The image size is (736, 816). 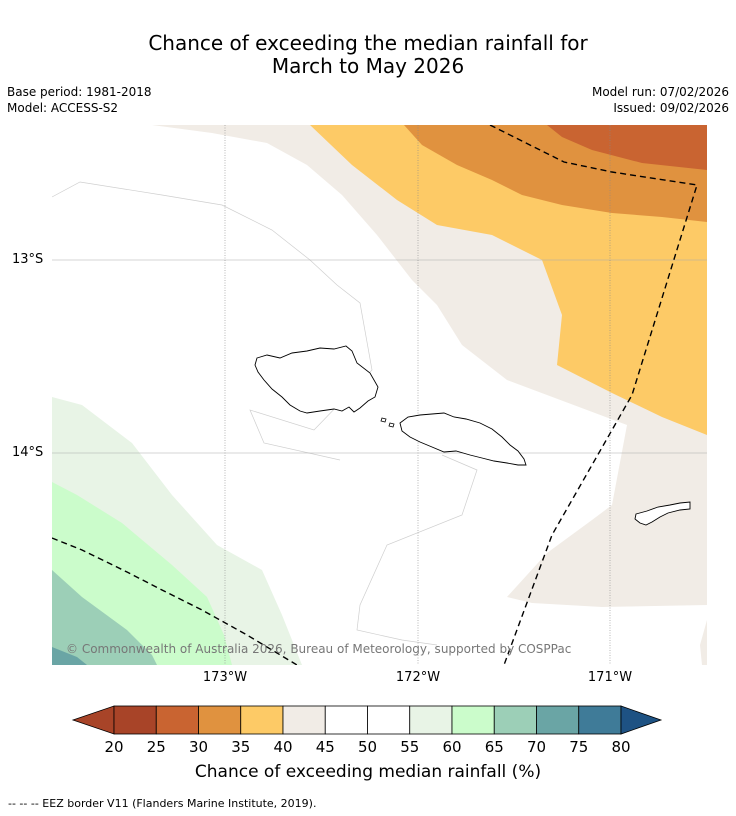 I want to click on colorbar, so click(x=367, y=720).